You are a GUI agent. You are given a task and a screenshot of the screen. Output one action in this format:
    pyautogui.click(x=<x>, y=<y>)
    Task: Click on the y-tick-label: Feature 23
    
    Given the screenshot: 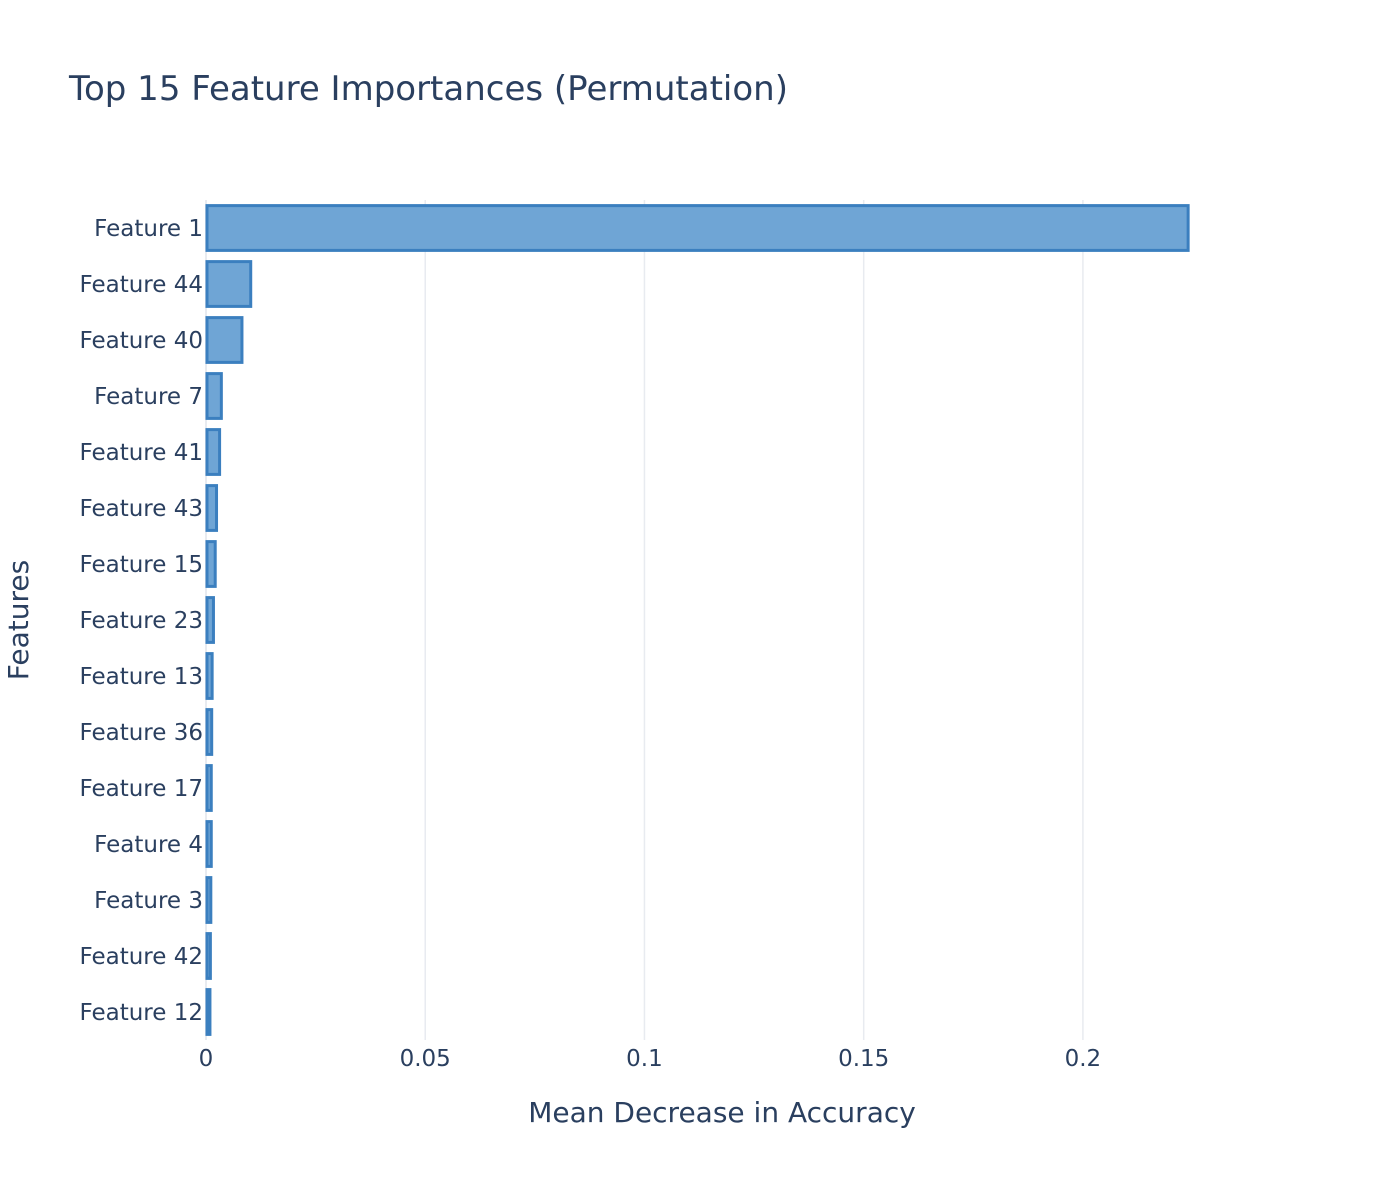 What is the action you would take?
    pyautogui.click(x=142, y=621)
    